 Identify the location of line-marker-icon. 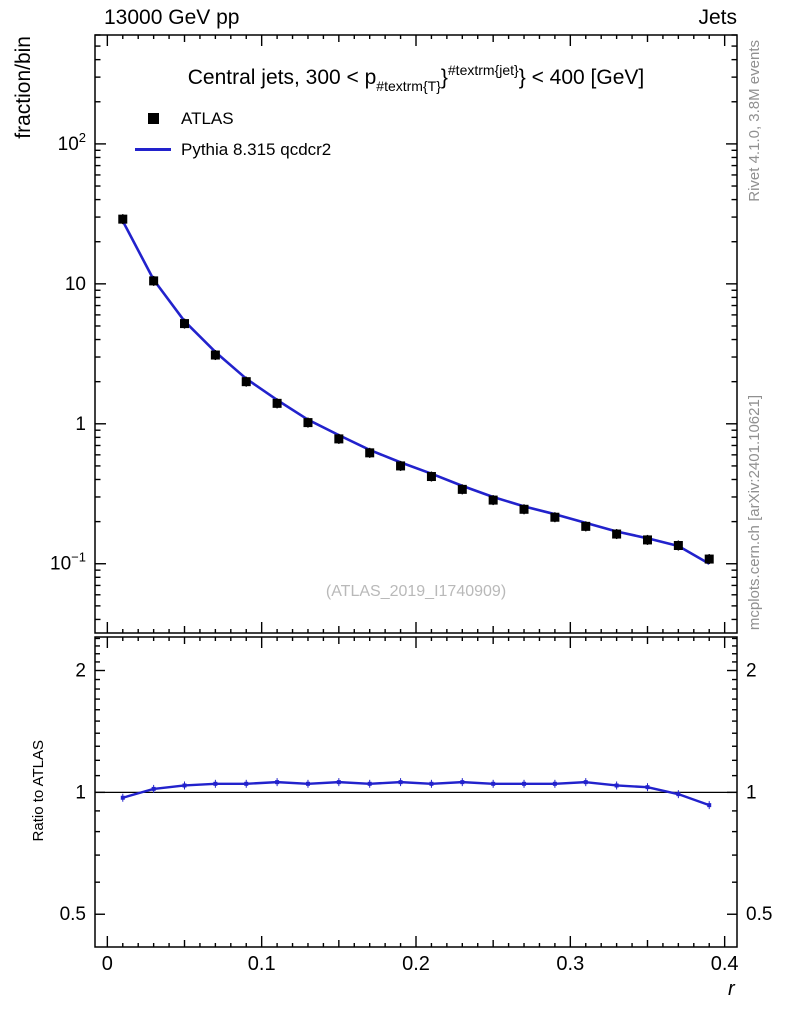
(153, 149).